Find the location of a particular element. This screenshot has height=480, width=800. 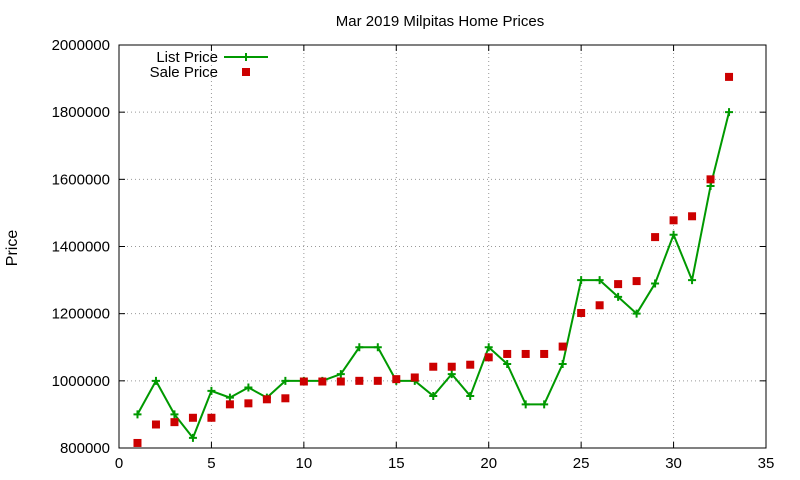

y-tick-label: 800000 is located at coordinates (85, 448).